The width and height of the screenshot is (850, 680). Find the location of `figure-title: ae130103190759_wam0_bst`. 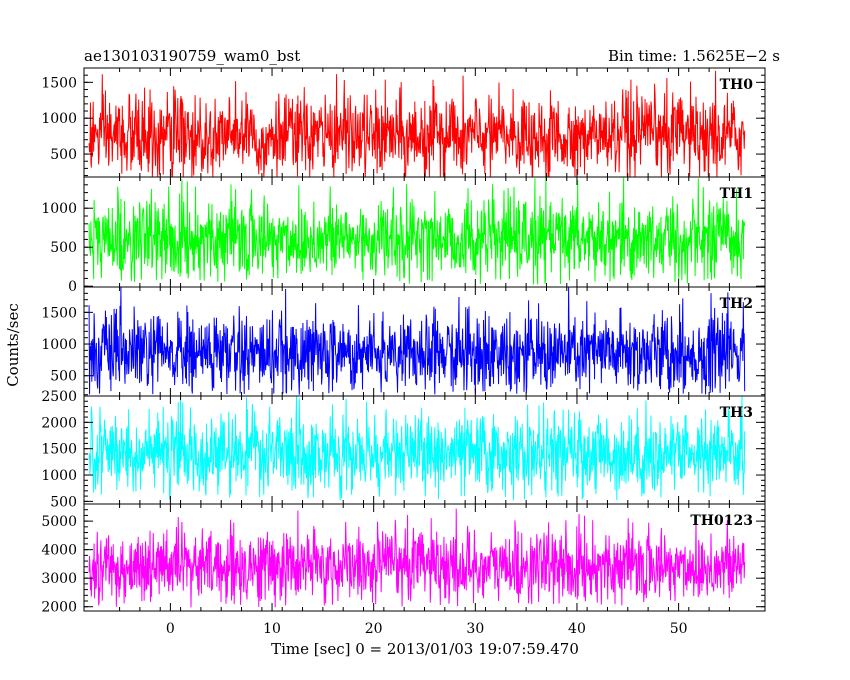

figure-title: ae130103190759_wam0_bst is located at coordinates (192, 56).